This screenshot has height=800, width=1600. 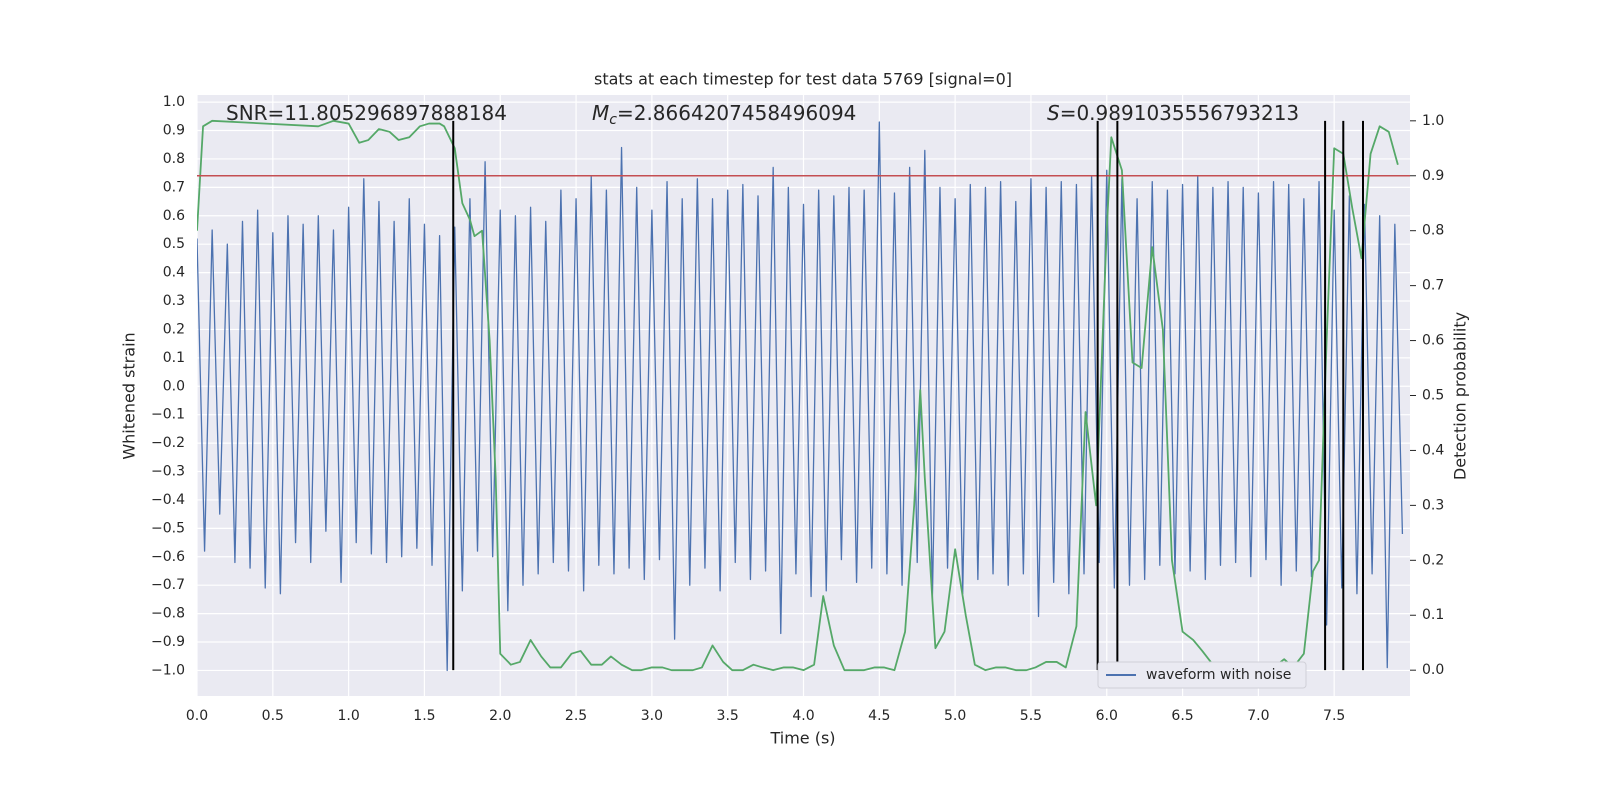 What do you see at coordinates (424, 716) in the screenshot?
I see `x-tick-label: 1.5` at bounding box center [424, 716].